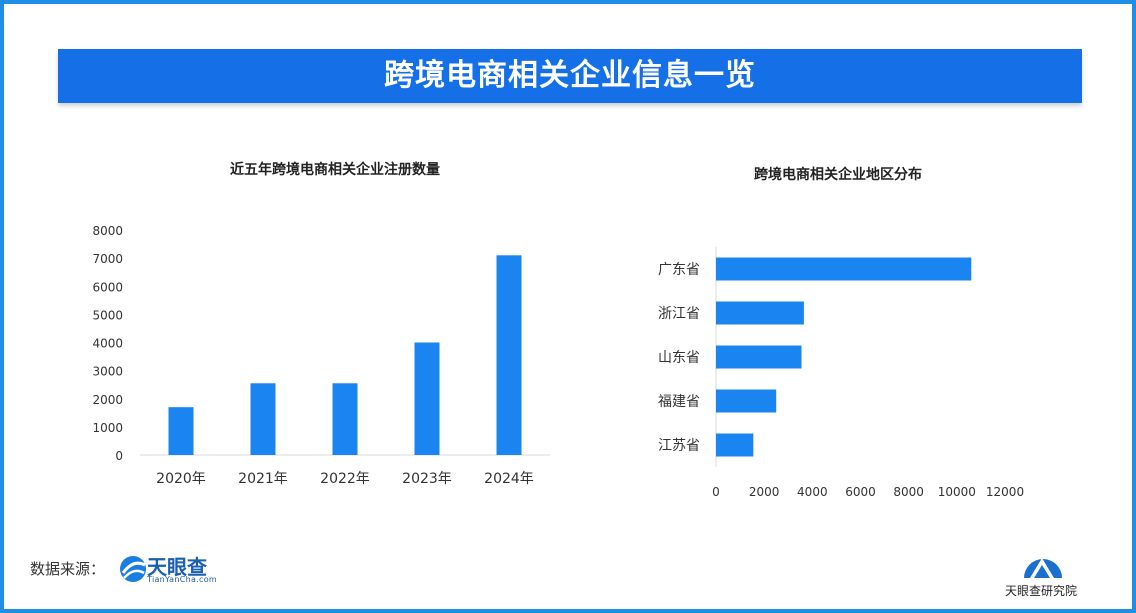 The width and height of the screenshot is (1136, 613). What do you see at coordinates (107, 400) in the screenshot?
I see `y-tick-label: 2000` at bounding box center [107, 400].